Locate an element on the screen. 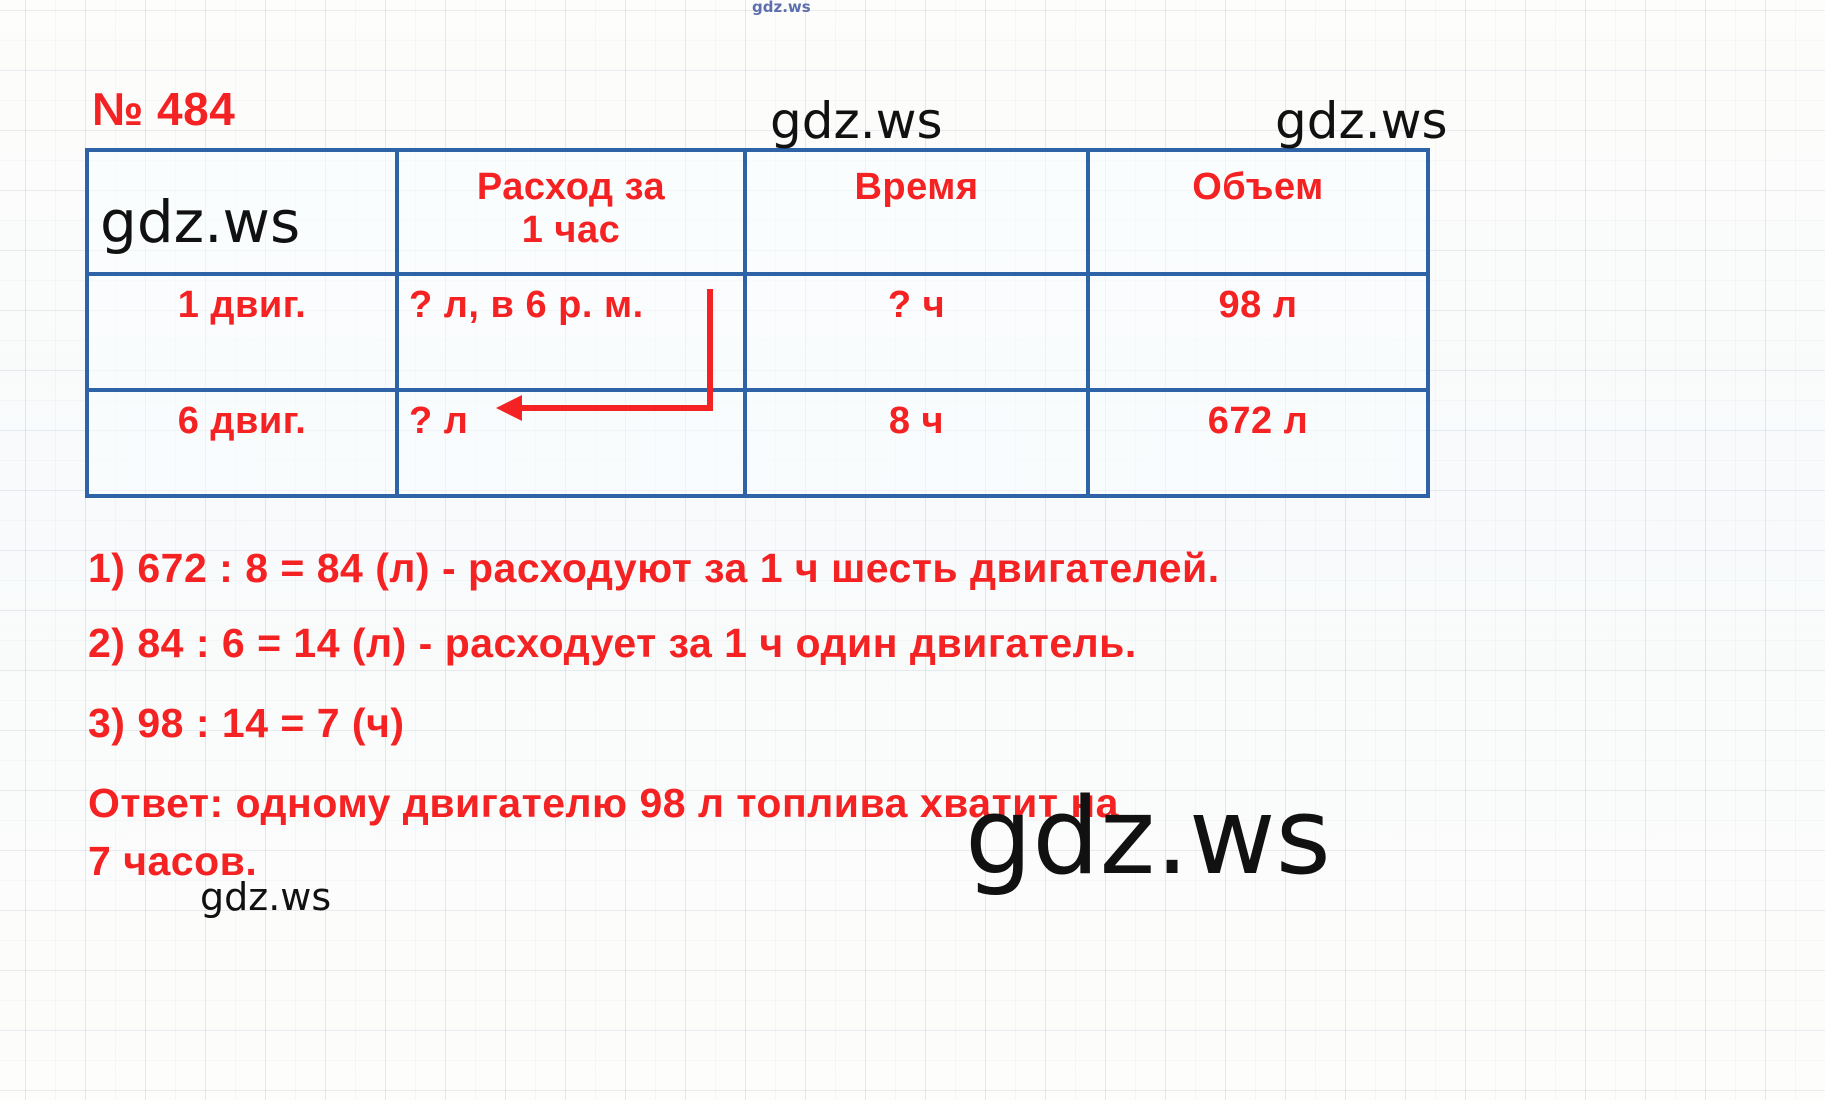 The width and height of the screenshot is (1825, 1100). header-cell-rate: Расход за 1 час is located at coordinates (571, 219).